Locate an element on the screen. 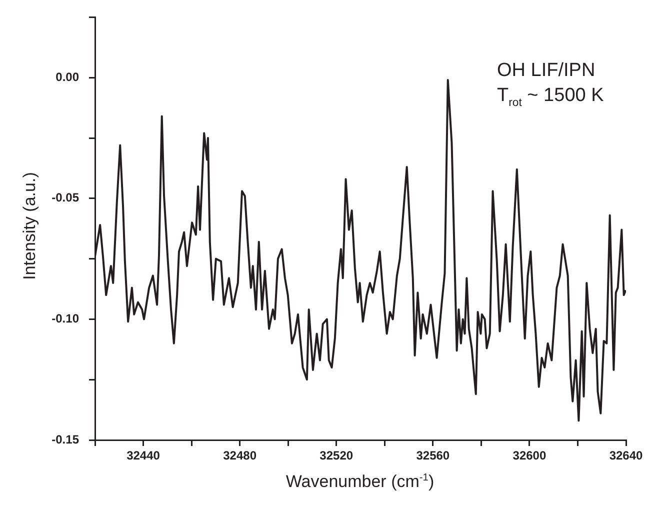  x-tick-label: 32440 is located at coordinates (143, 455).